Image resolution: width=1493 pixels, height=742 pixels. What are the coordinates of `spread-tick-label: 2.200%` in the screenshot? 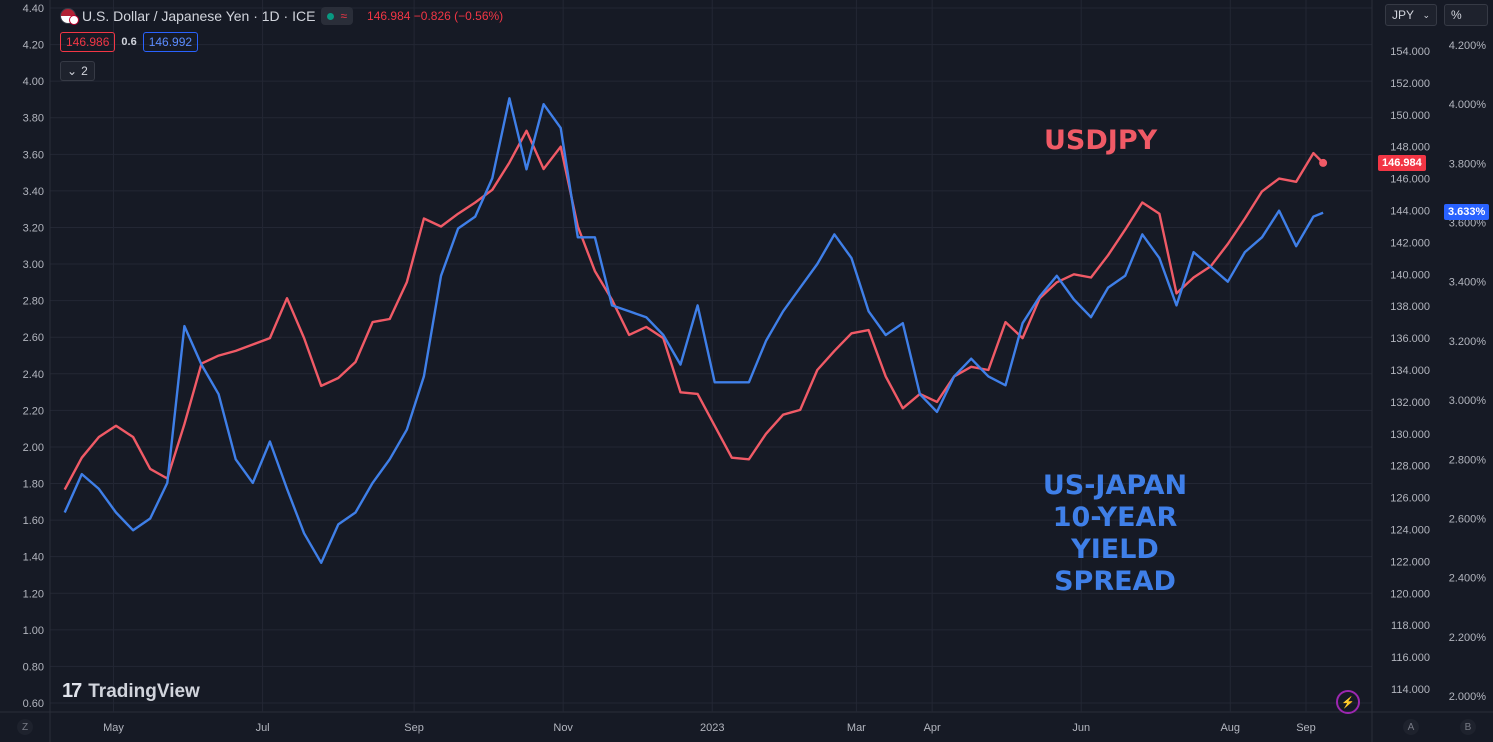 It's located at (1468, 638).